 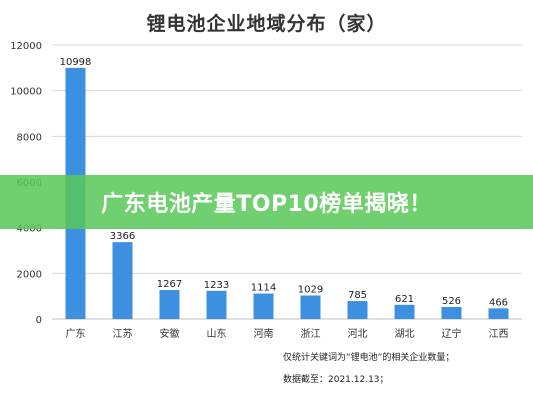 I want to click on x-tick-label: 湖北, so click(x=405, y=334).